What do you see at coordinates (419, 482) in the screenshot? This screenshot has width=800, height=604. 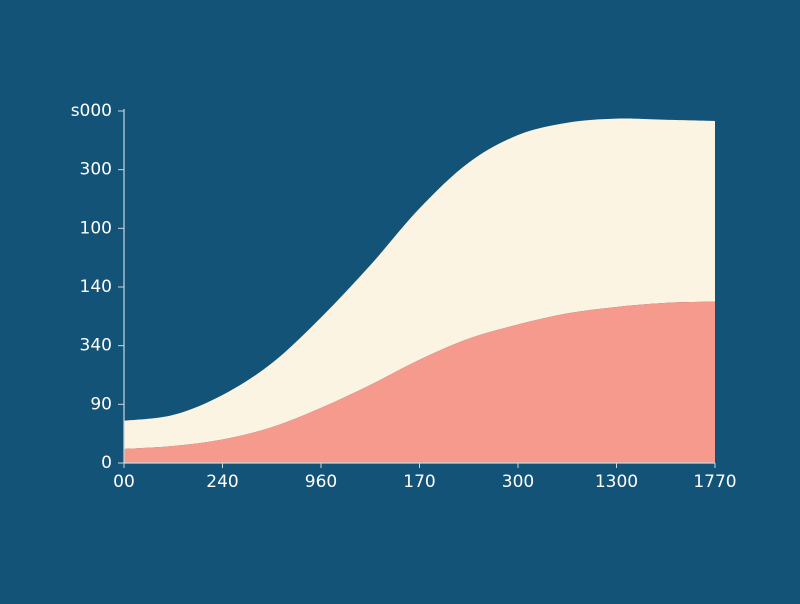 I see `x-tick-label: 170` at bounding box center [419, 482].